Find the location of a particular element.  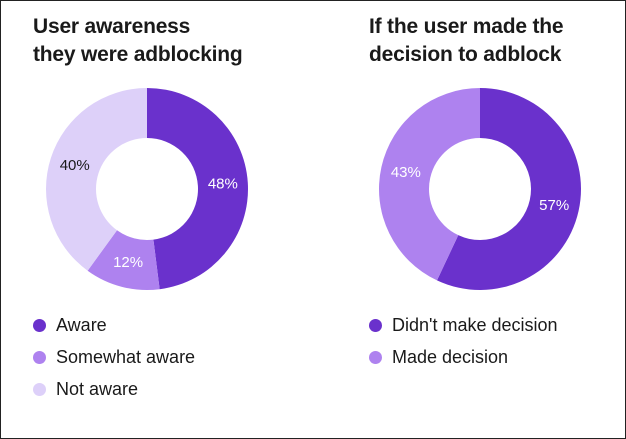

legend-swatch-somewhat-aware is located at coordinates (39, 357).